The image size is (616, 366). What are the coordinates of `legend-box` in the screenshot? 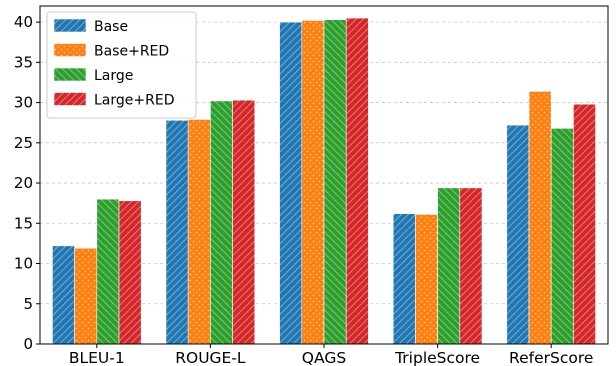 It's located at (121, 65).